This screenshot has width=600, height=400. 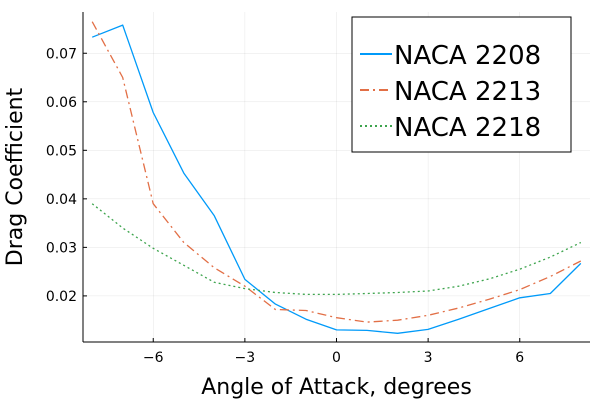 What do you see at coordinates (336, 387) in the screenshot?
I see `x-axis-title: Angle of Attack, degrees` at bounding box center [336, 387].